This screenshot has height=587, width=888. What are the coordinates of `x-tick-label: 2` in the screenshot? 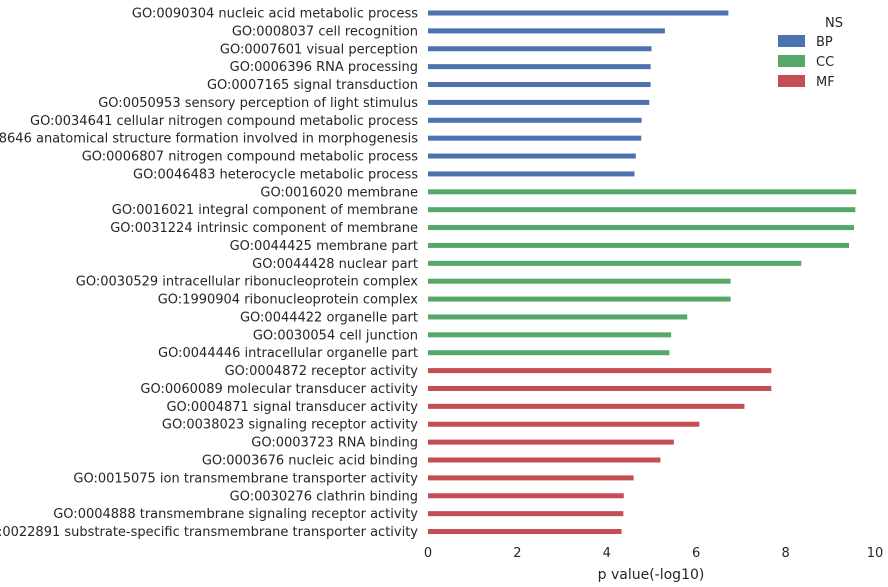 It's located at (517, 553).